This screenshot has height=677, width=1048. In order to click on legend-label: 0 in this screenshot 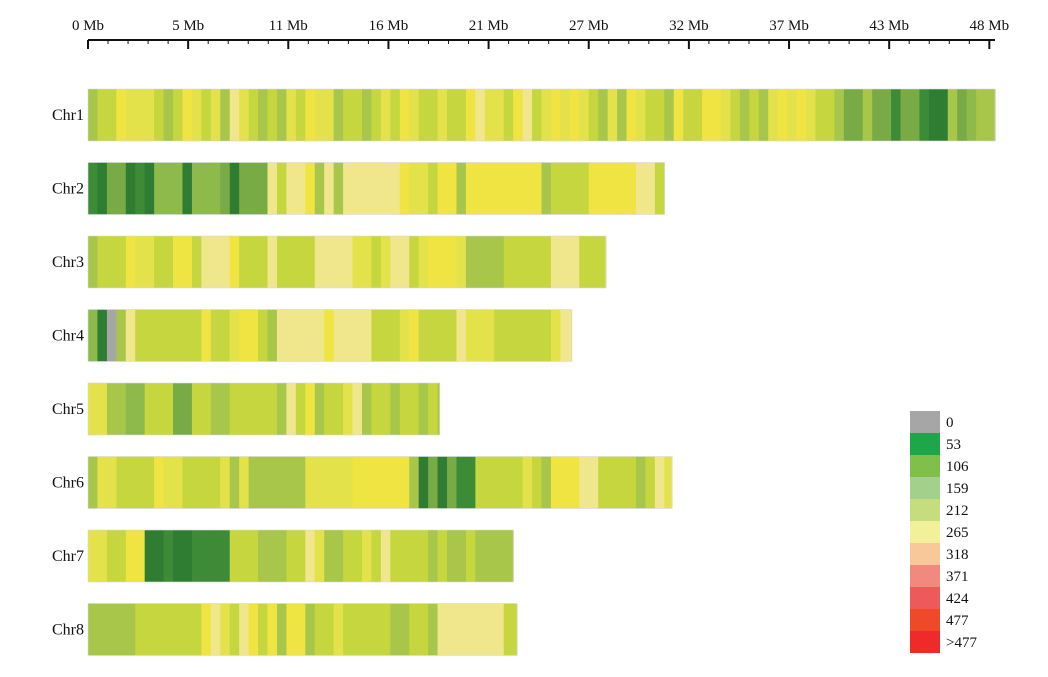, I will do `click(950, 423)`.